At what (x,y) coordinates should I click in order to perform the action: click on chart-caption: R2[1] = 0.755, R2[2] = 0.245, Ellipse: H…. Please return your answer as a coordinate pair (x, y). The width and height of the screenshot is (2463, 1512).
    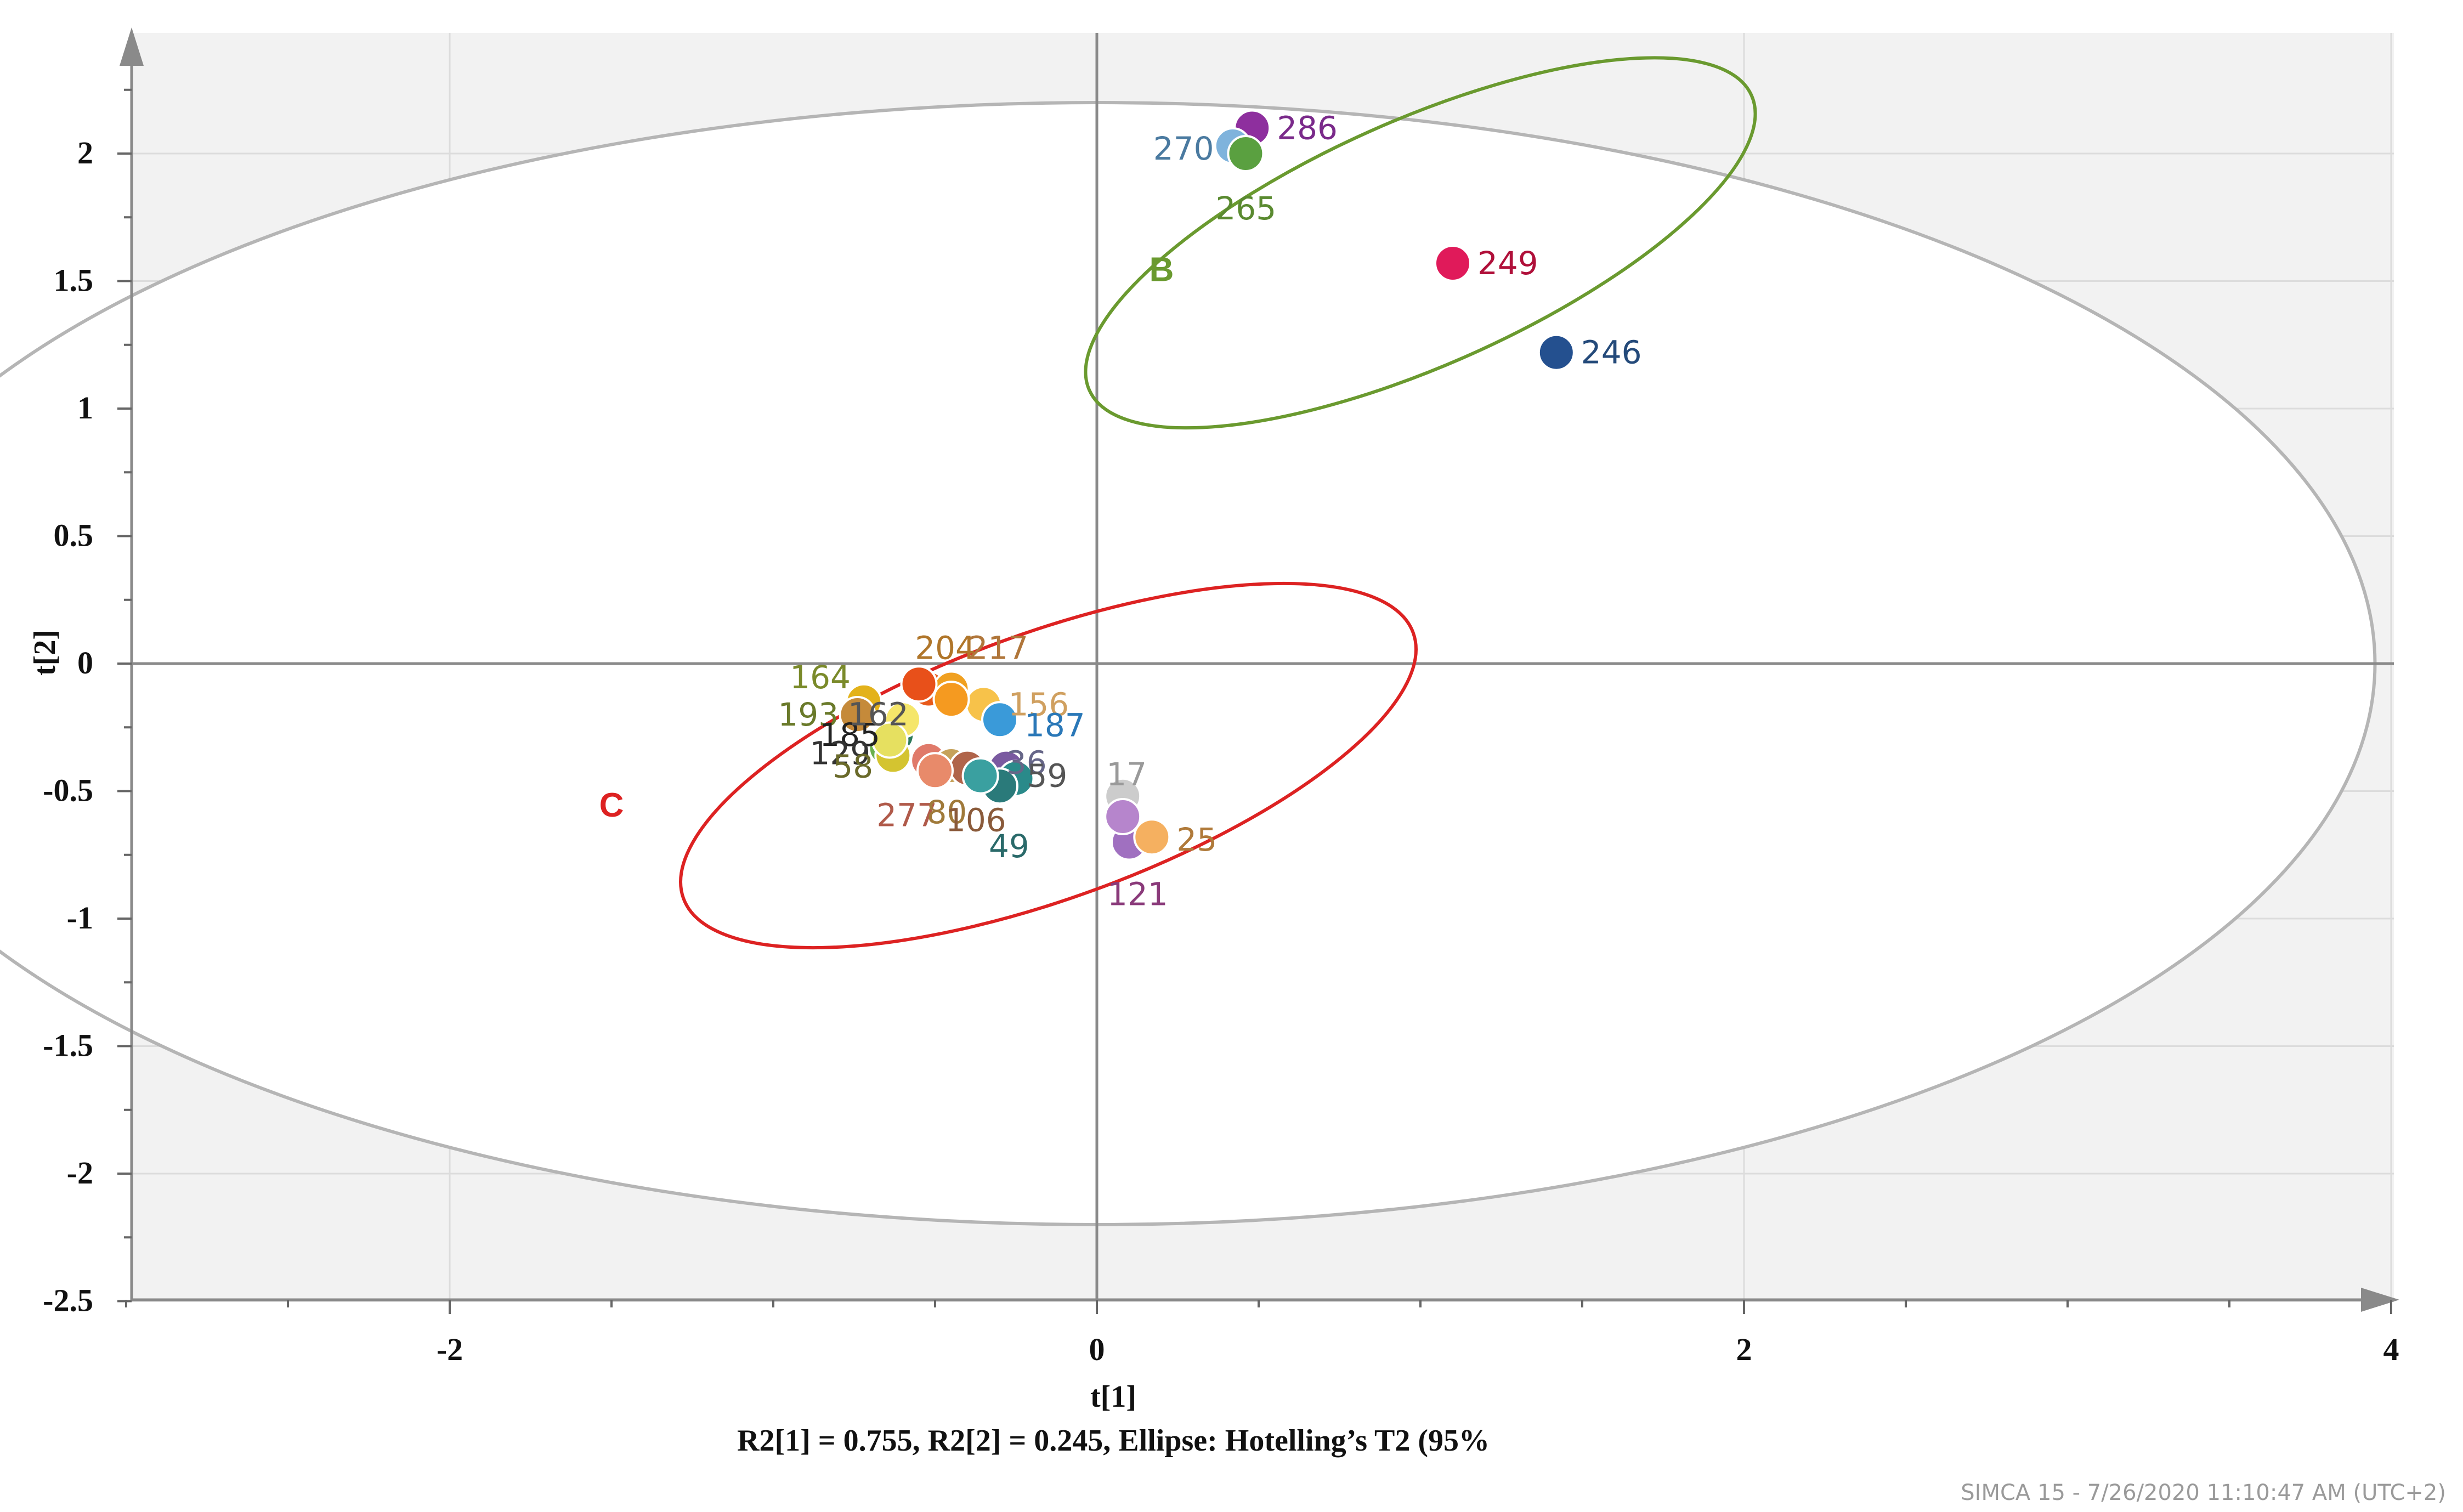
    Looking at the image, I should click on (1113, 1441).